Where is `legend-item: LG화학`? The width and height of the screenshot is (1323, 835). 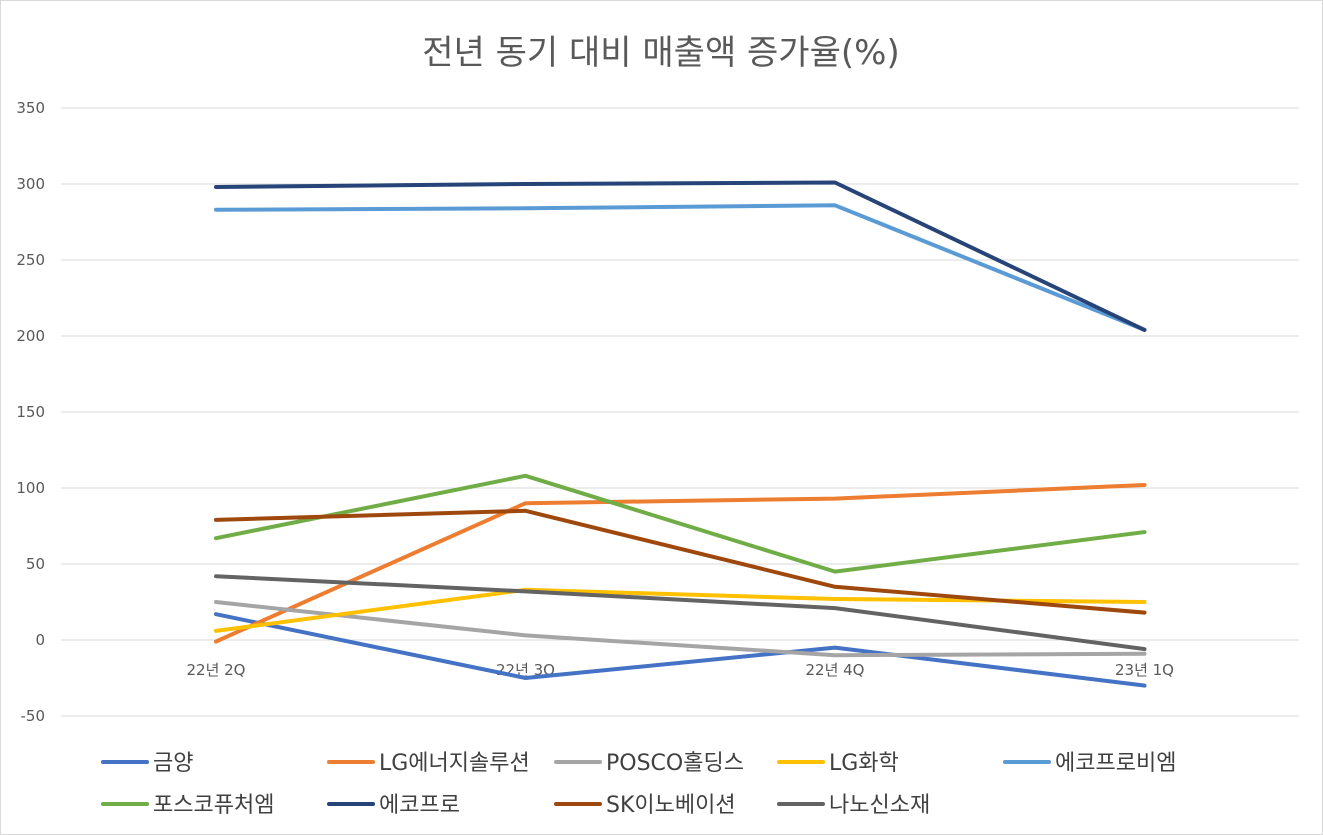
legend-item: LG화학 is located at coordinates (838, 763).